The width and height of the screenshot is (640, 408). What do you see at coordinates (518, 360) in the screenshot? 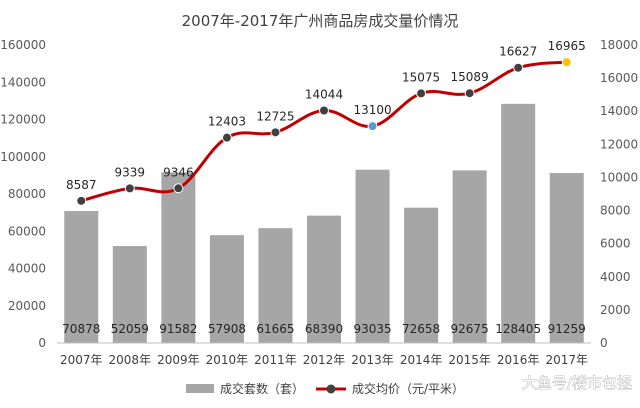
I see `x-tick-label: 2016年` at bounding box center [518, 360].